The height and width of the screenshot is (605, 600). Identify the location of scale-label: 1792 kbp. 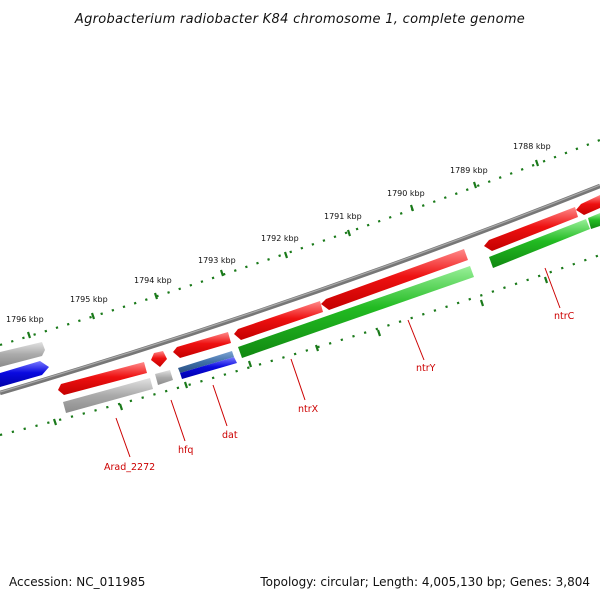
(280, 238).